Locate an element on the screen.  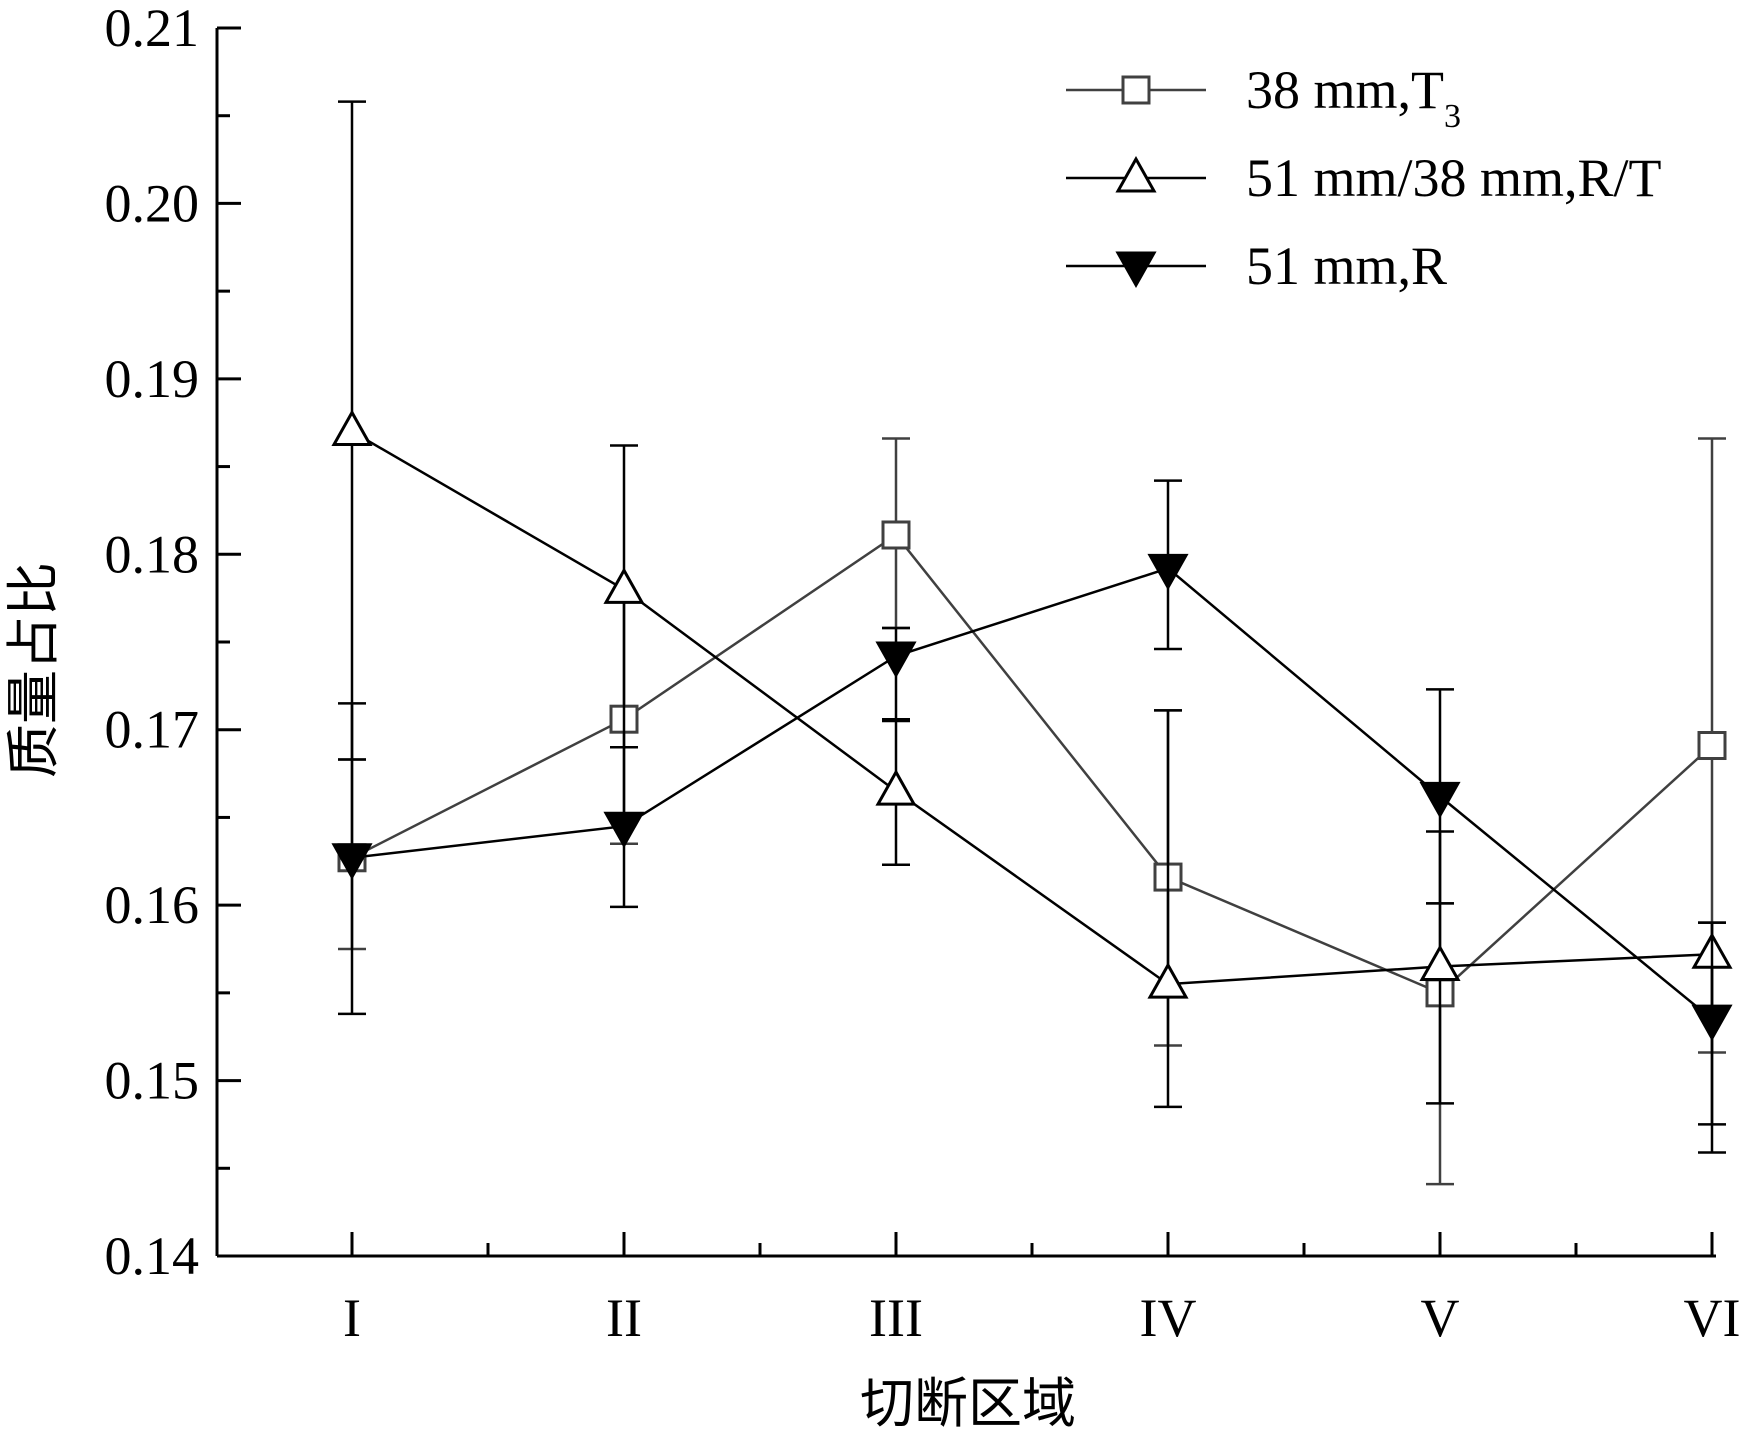
y-tick-label: 0.15 is located at coordinates (152, 1081).